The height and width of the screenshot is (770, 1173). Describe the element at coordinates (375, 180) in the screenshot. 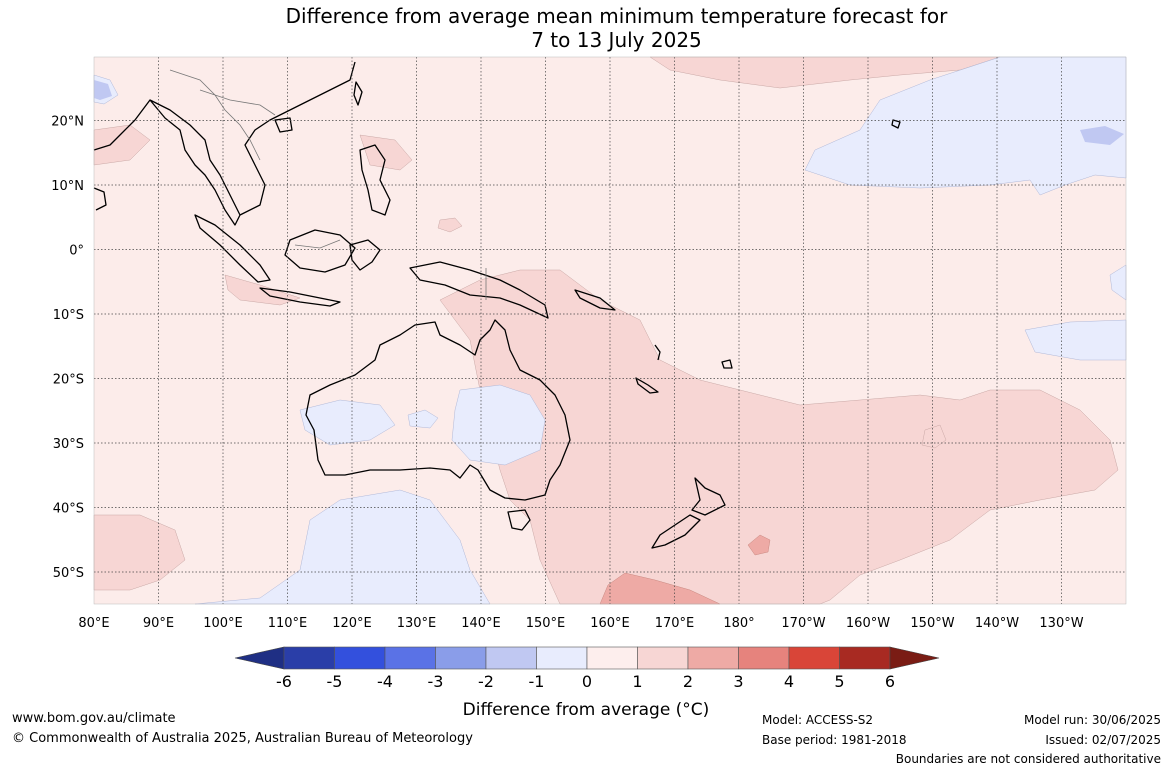

I see `coastline-philippines` at that location.